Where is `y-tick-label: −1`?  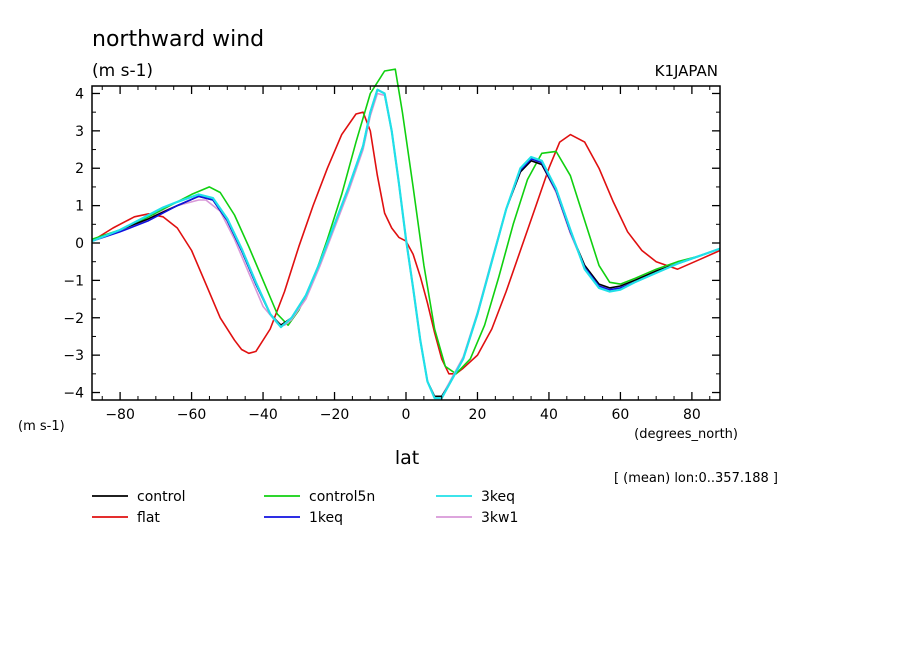
y-tick-label: −1 is located at coordinates (73, 281).